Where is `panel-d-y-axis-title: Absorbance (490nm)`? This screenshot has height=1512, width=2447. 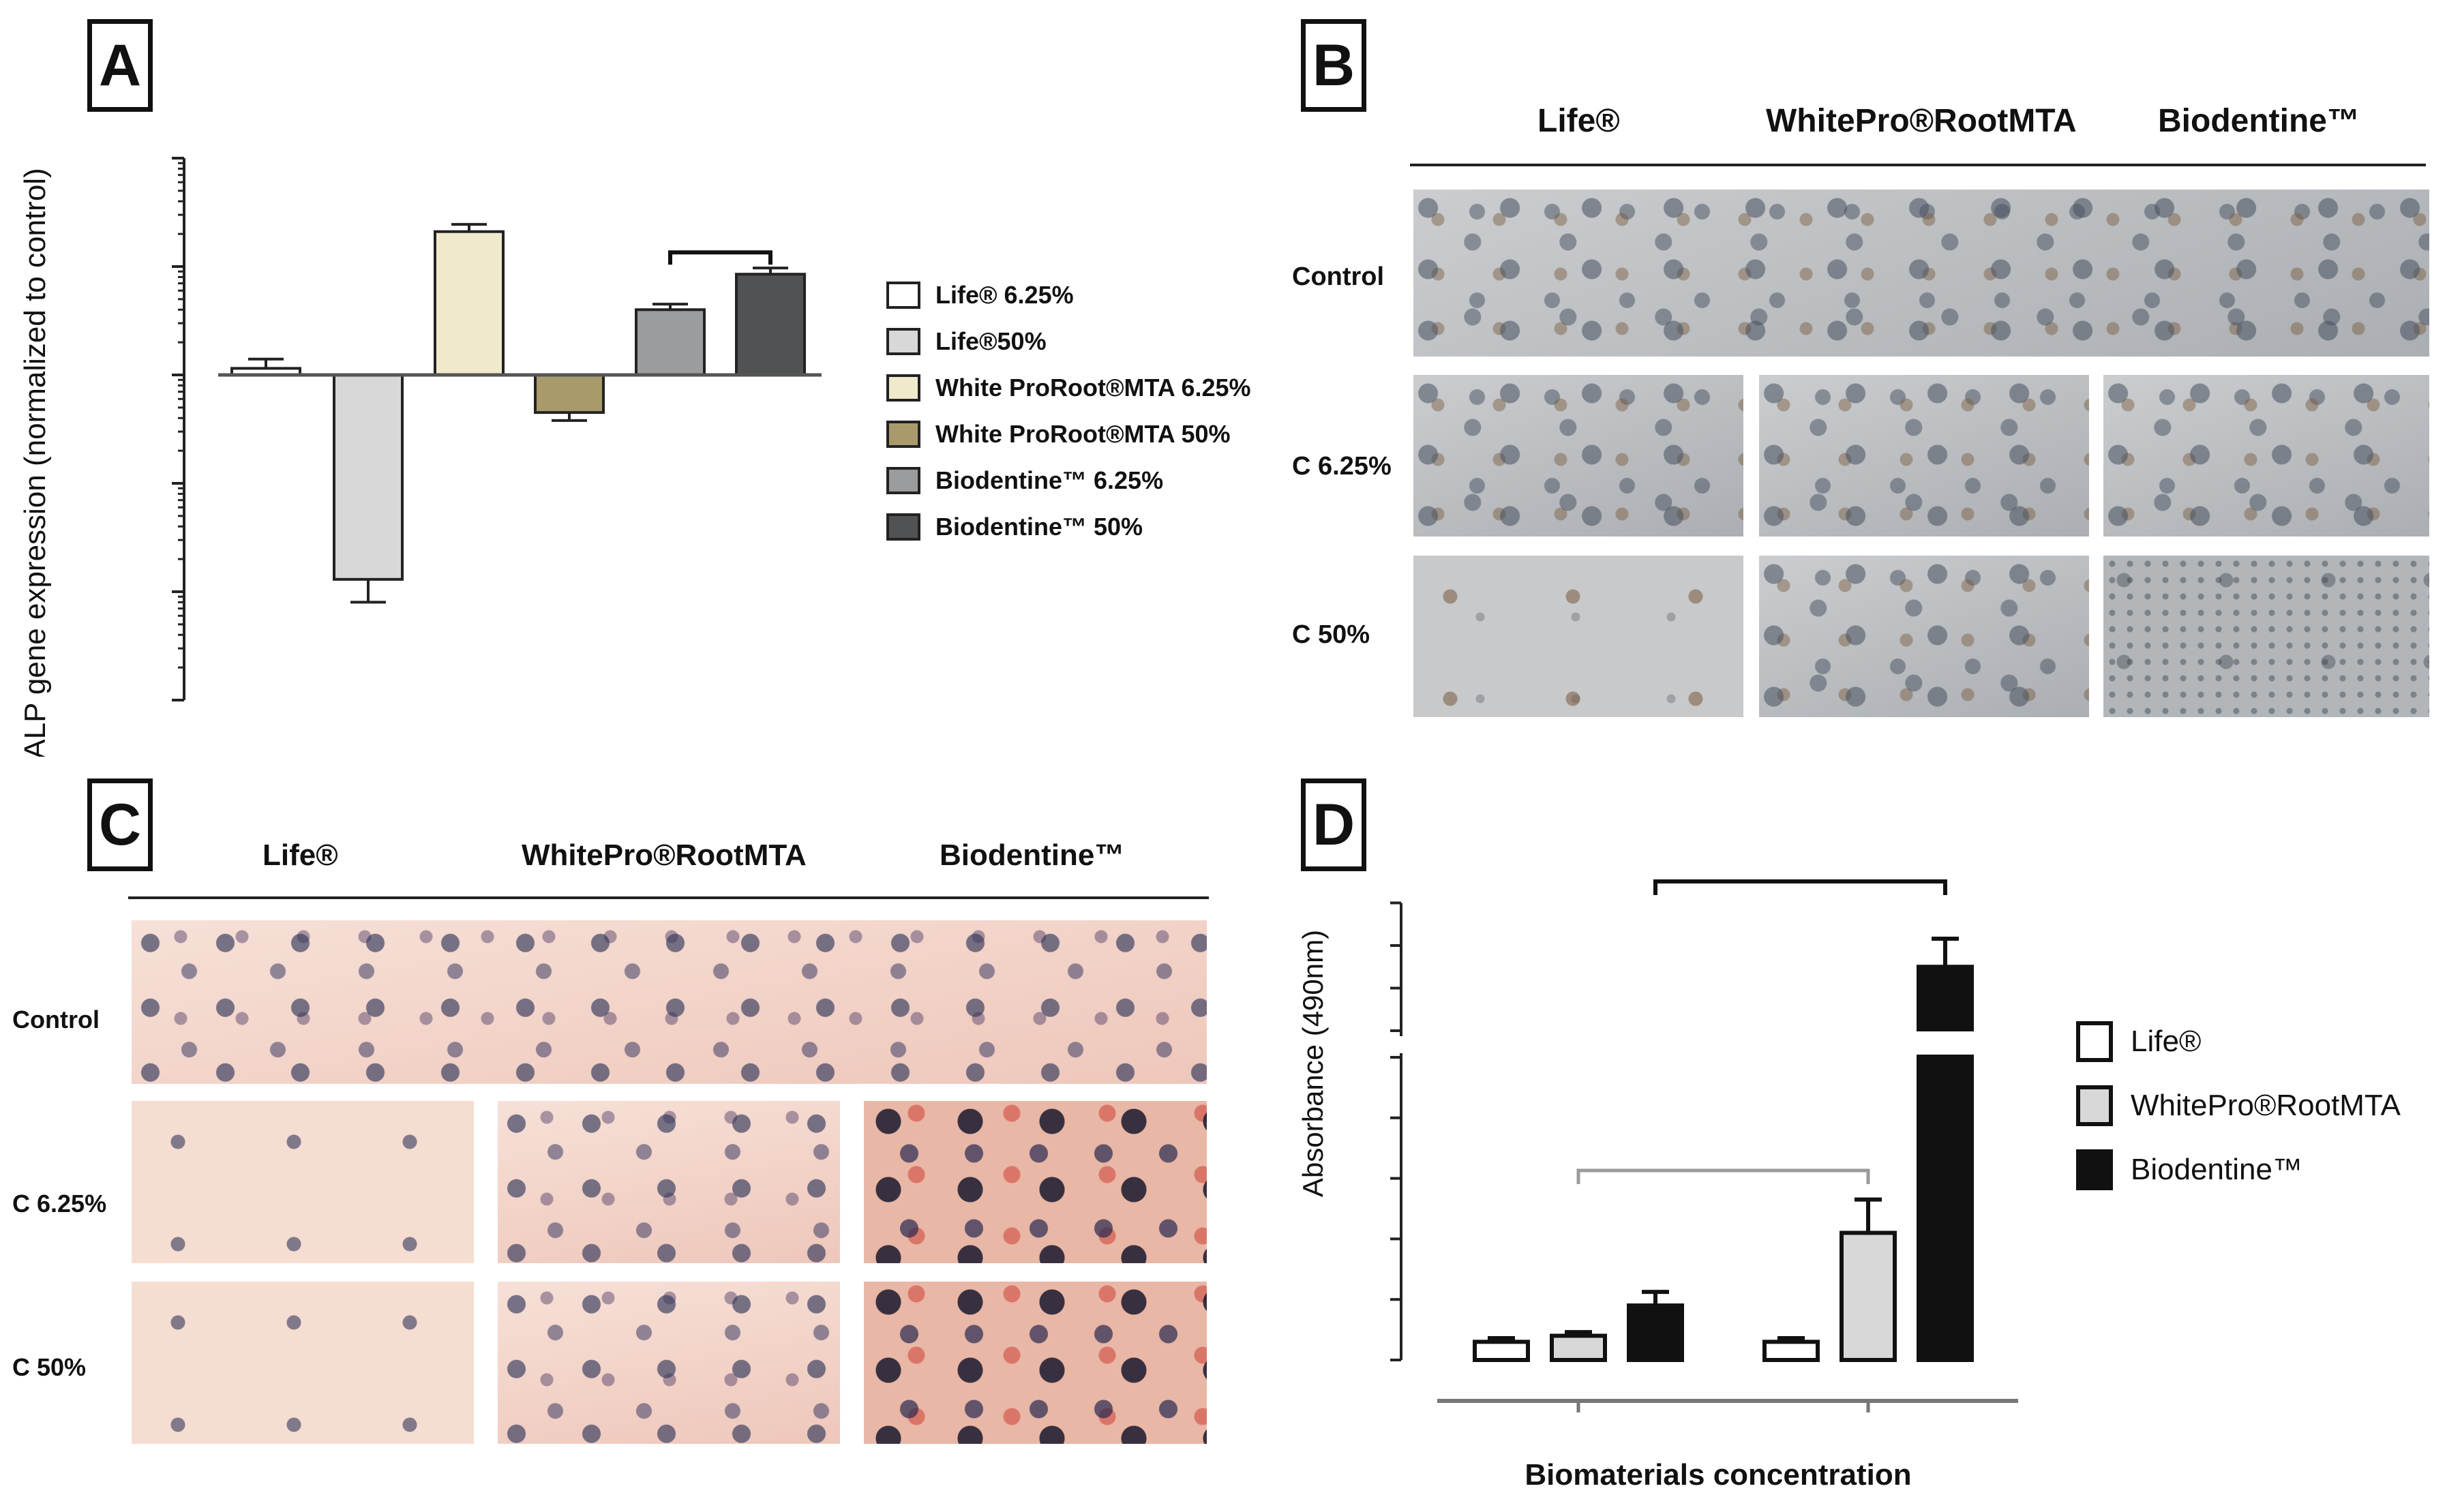
panel-d-y-axis-title: Absorbance (490nm) is located at coordinates (1313, 1063).